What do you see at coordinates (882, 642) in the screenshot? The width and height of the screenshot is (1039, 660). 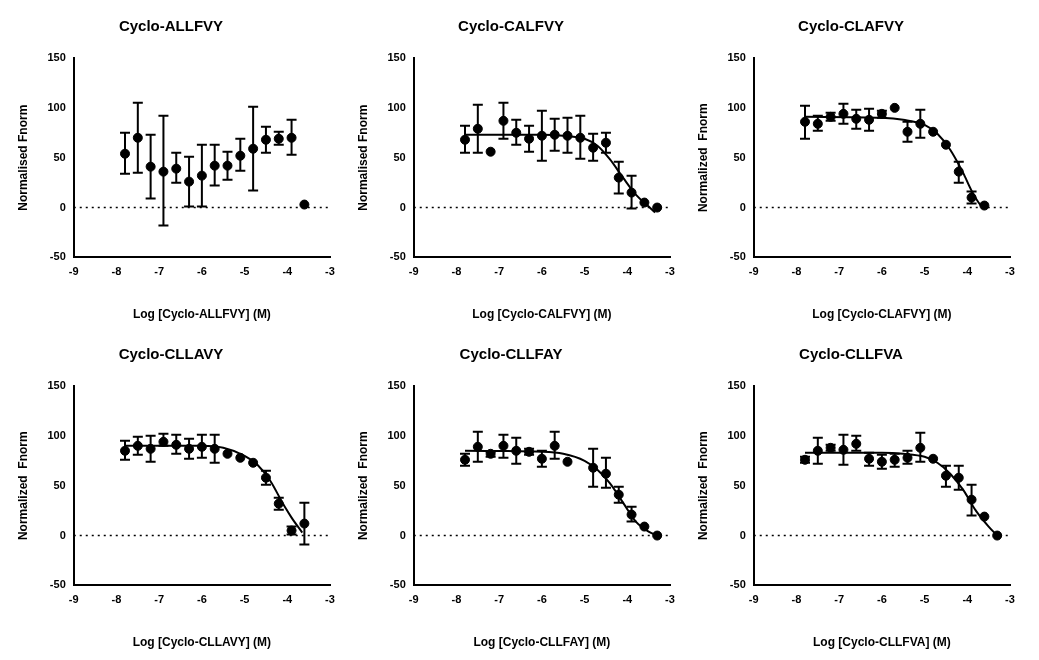 I see `x-axis-title: Log [Cyclo-CLLFVA] (M)` at bounding box center [882, 642].